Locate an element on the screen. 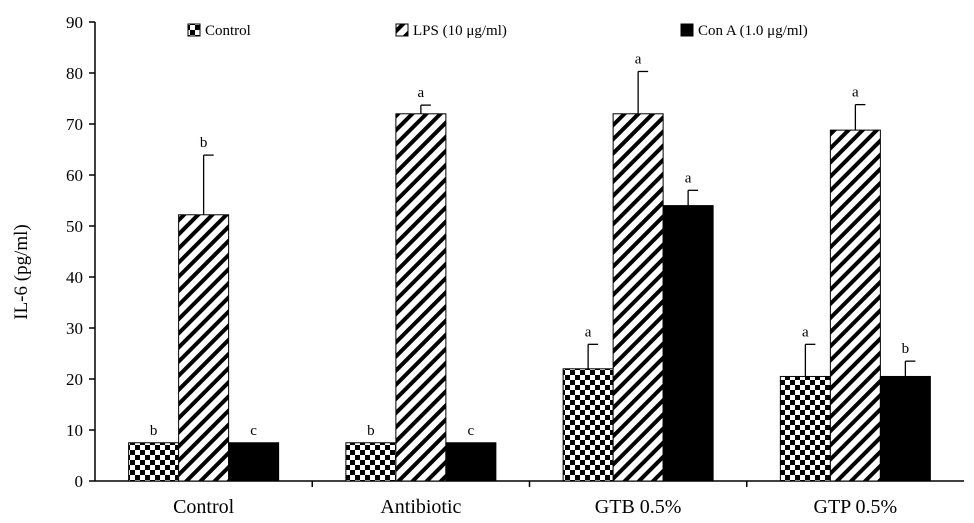  y-tick-label: 60 is located at coordinates (74, 175).